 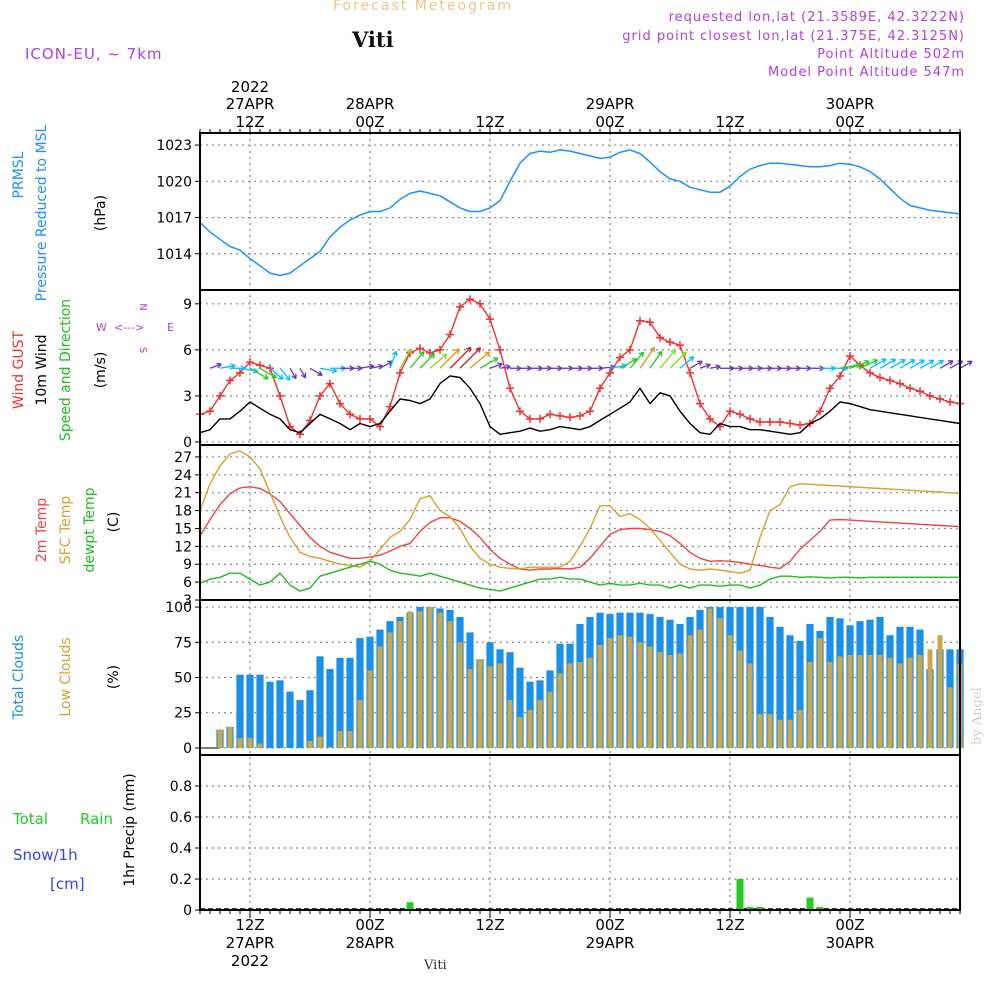 I want to click on bottom-axis-date: 28APR, so click(x=370, y=943).